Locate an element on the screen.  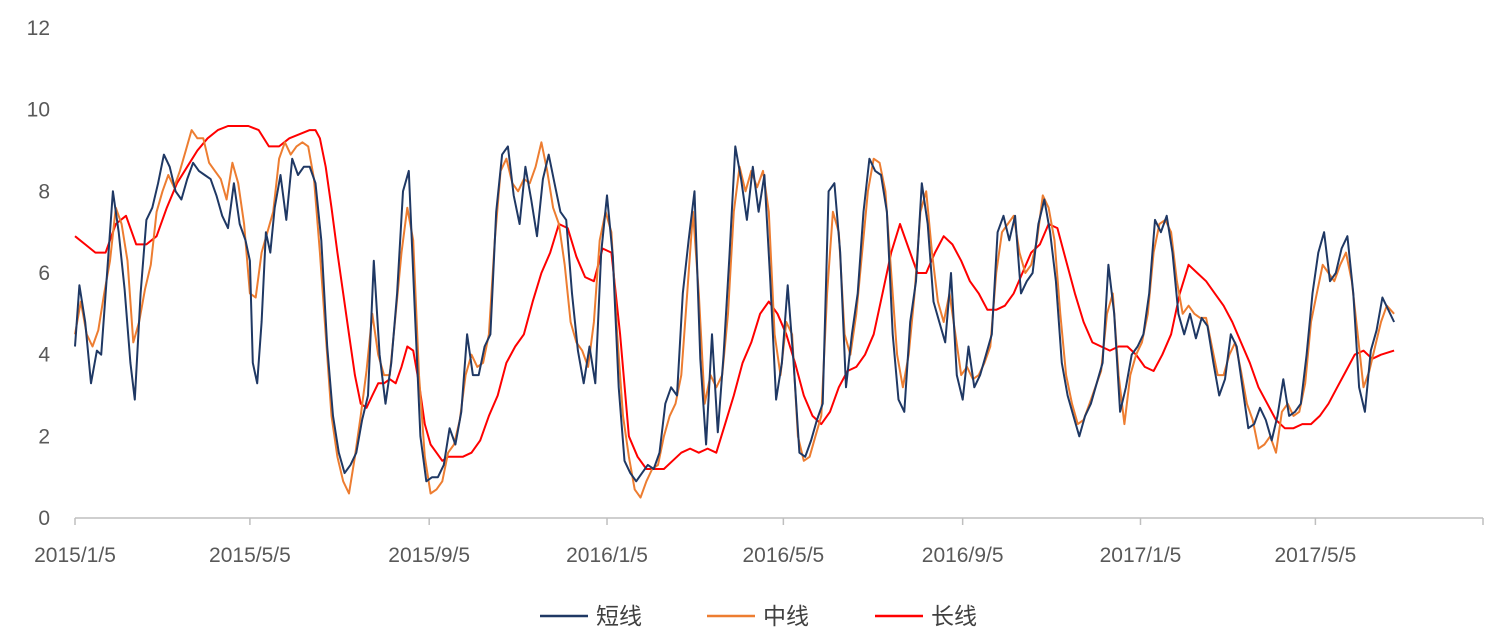
y-tick-label: 6 is located at coordinates (44, 273).